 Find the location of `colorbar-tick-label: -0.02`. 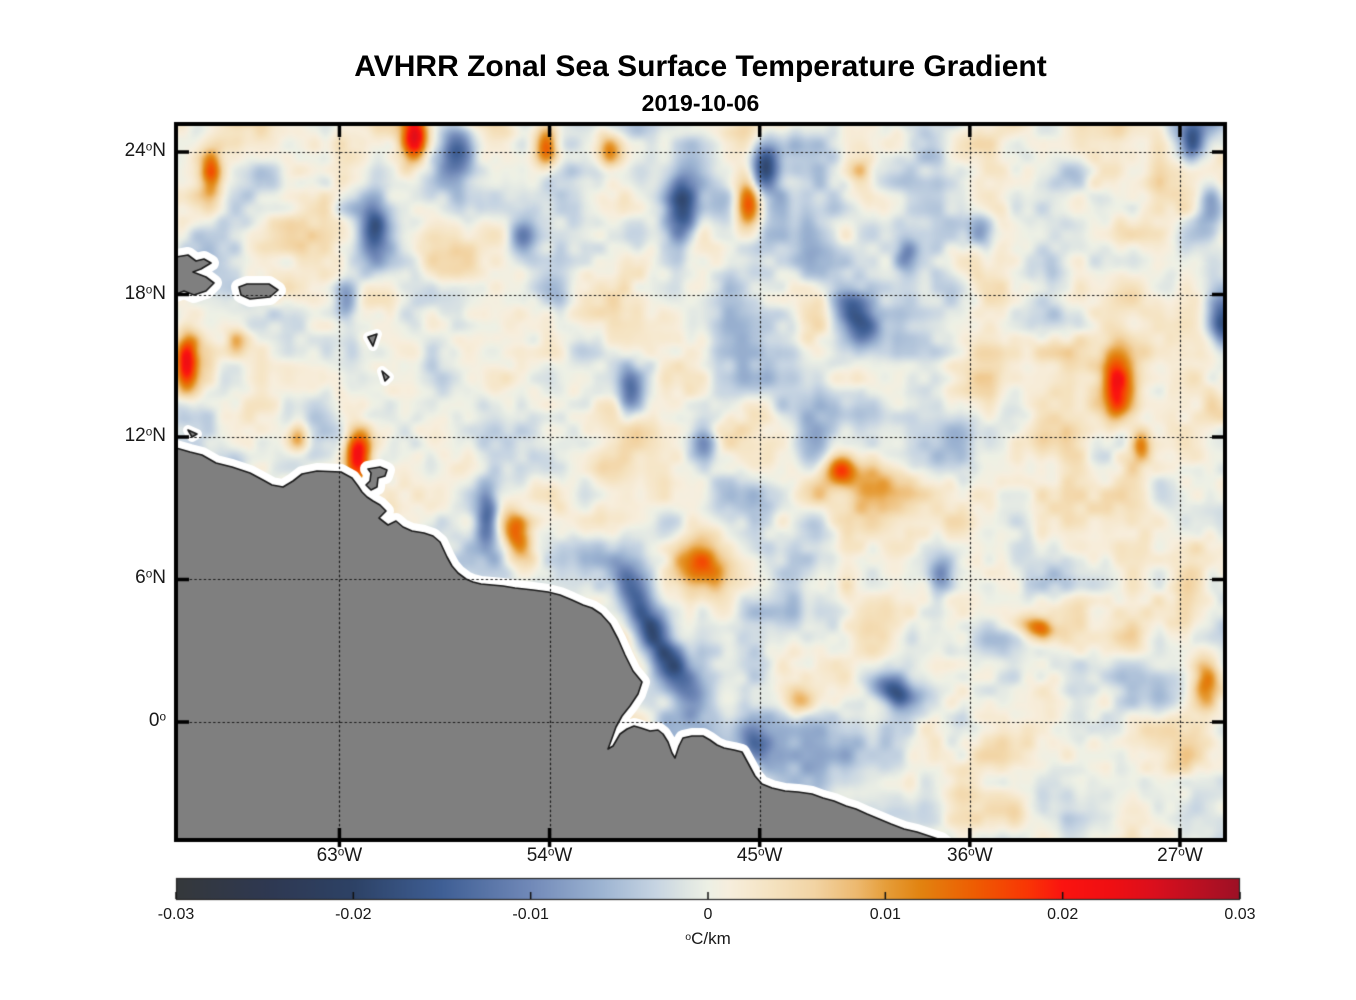

colorbar-tick-label: -0.02 is located at coordinates (353, 914).